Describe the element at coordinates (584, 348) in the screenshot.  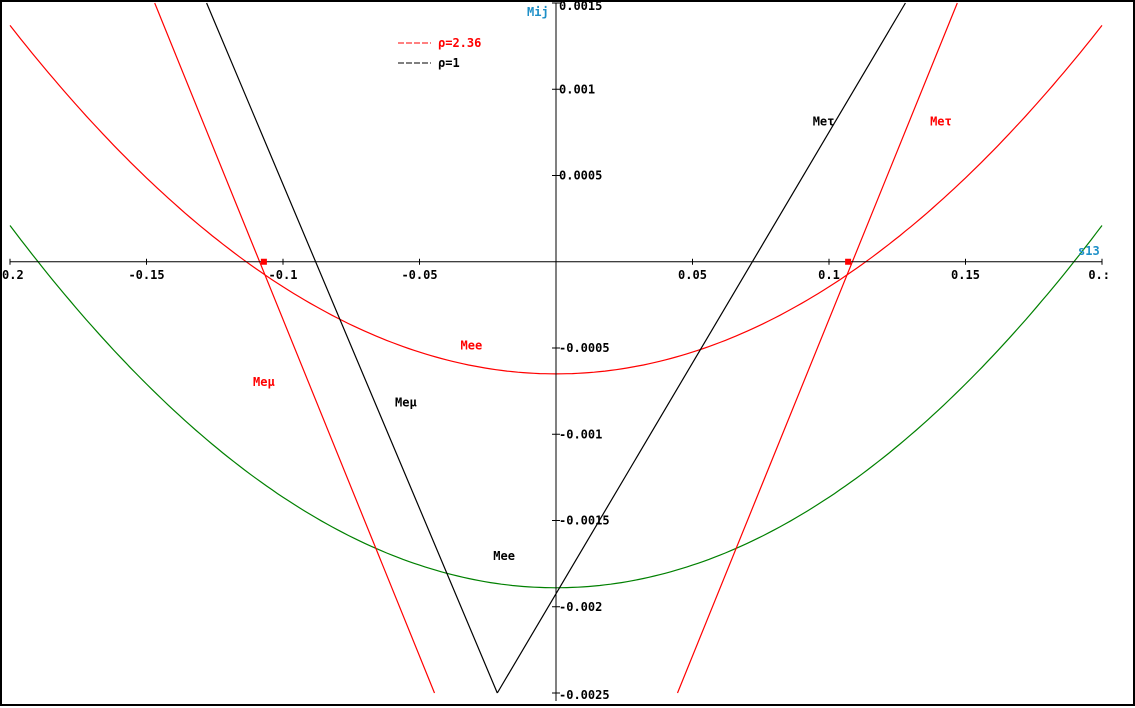
I see `y-tick-label: -0.0005` at that location.